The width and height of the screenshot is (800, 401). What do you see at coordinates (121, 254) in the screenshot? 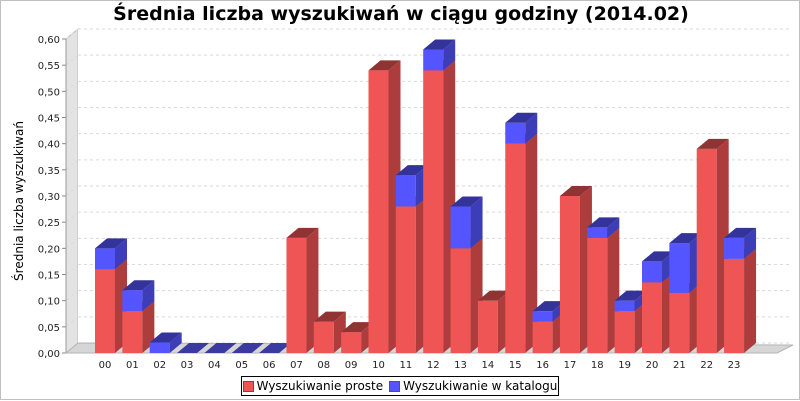
I see `bar-katalog-00-side` at bounding box center [121, 254].